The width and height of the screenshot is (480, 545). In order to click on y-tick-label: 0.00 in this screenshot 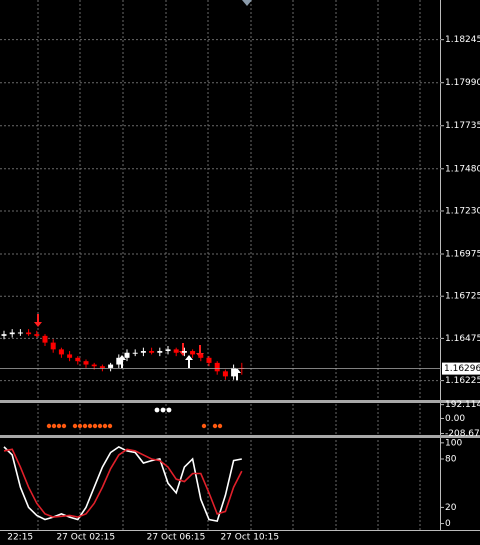, I will do `click(455, 419)`.